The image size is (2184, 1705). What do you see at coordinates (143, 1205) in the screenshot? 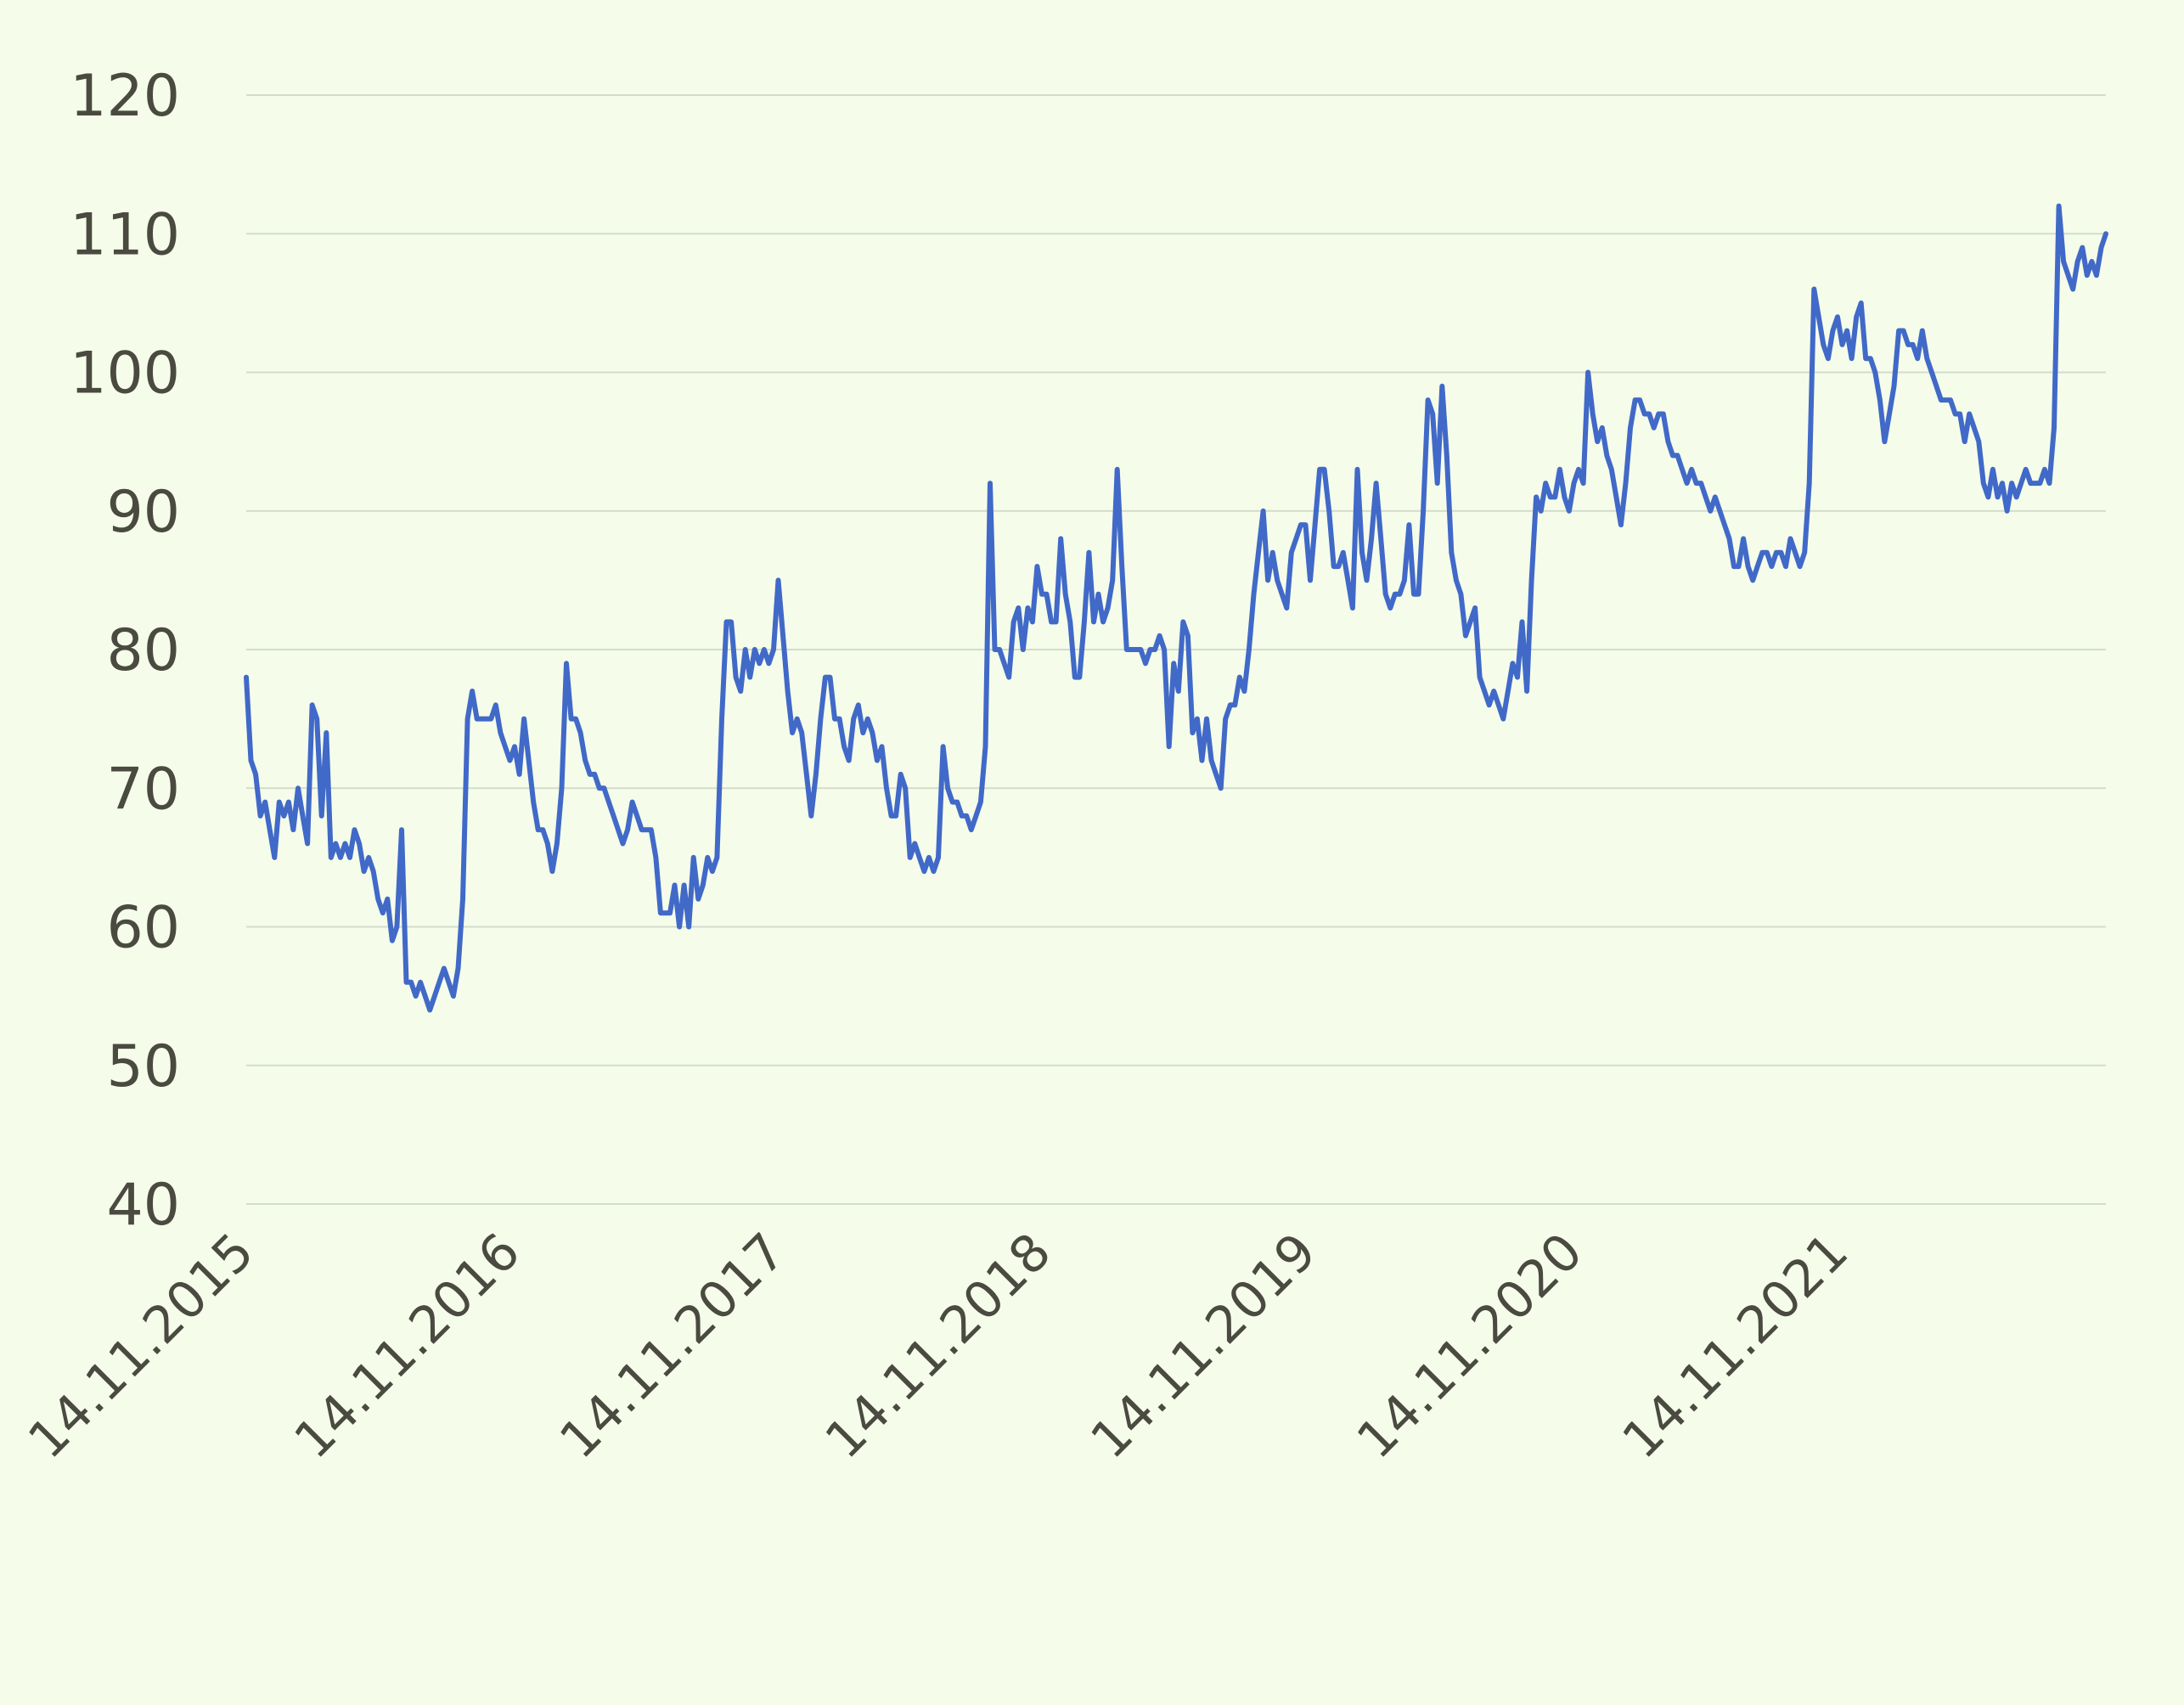
I see `y-tick-label: 40` at bounding box center [143, 1205].